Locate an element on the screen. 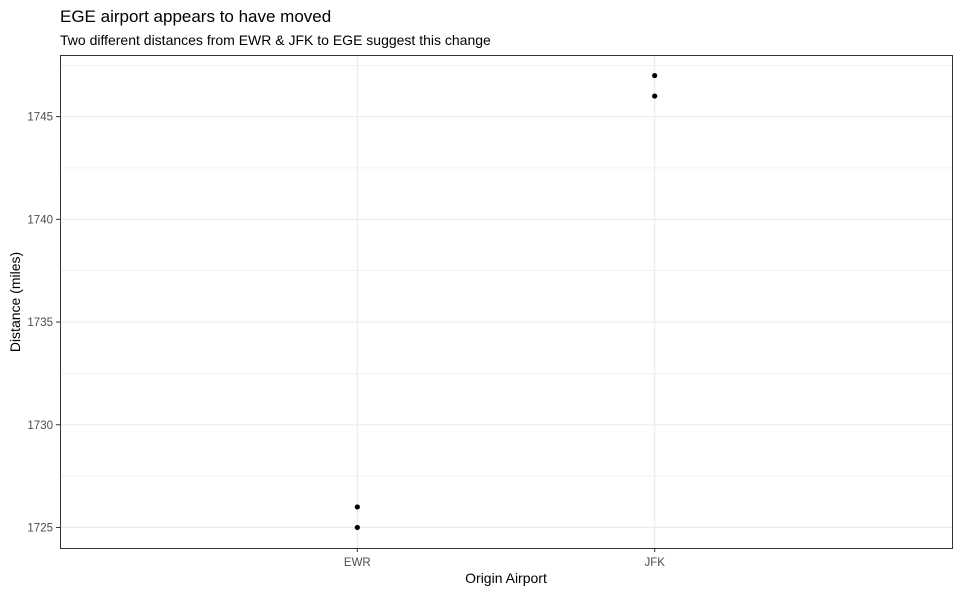 This screenshot has width=960, height=593. y-tick-label: 1745 is located at coordinates (40, 118).